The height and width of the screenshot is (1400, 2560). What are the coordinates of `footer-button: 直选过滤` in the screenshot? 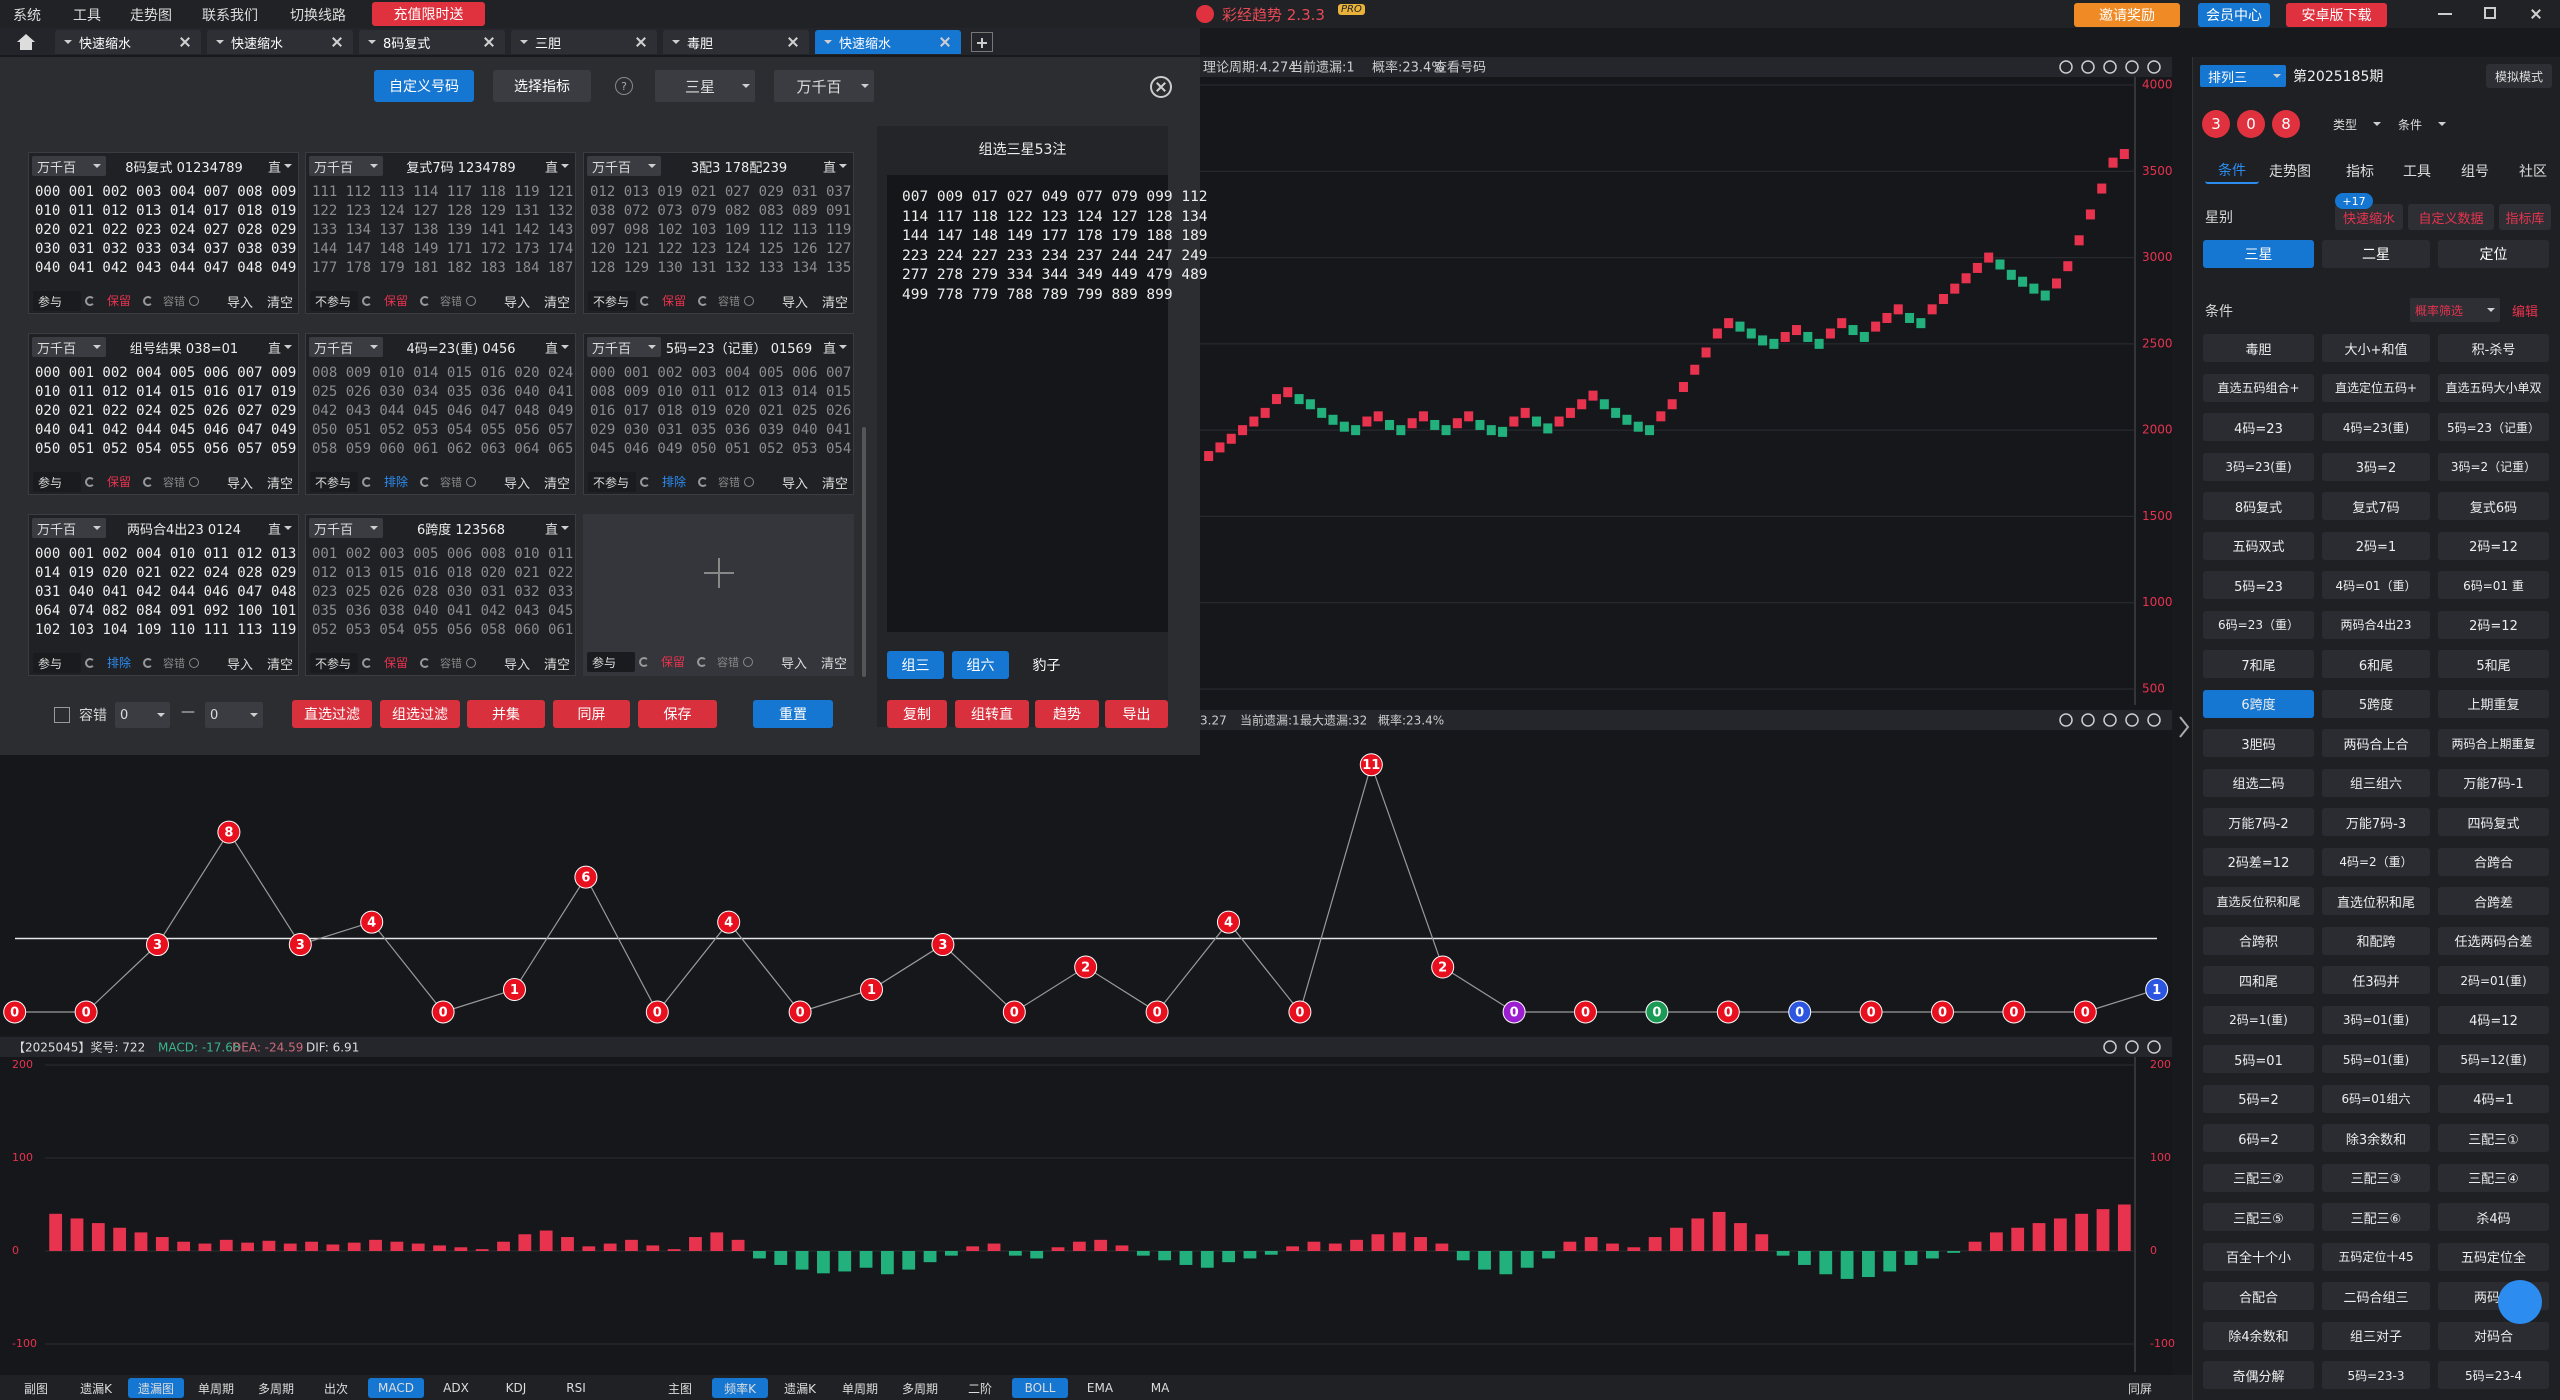 It's located at (332, 714).